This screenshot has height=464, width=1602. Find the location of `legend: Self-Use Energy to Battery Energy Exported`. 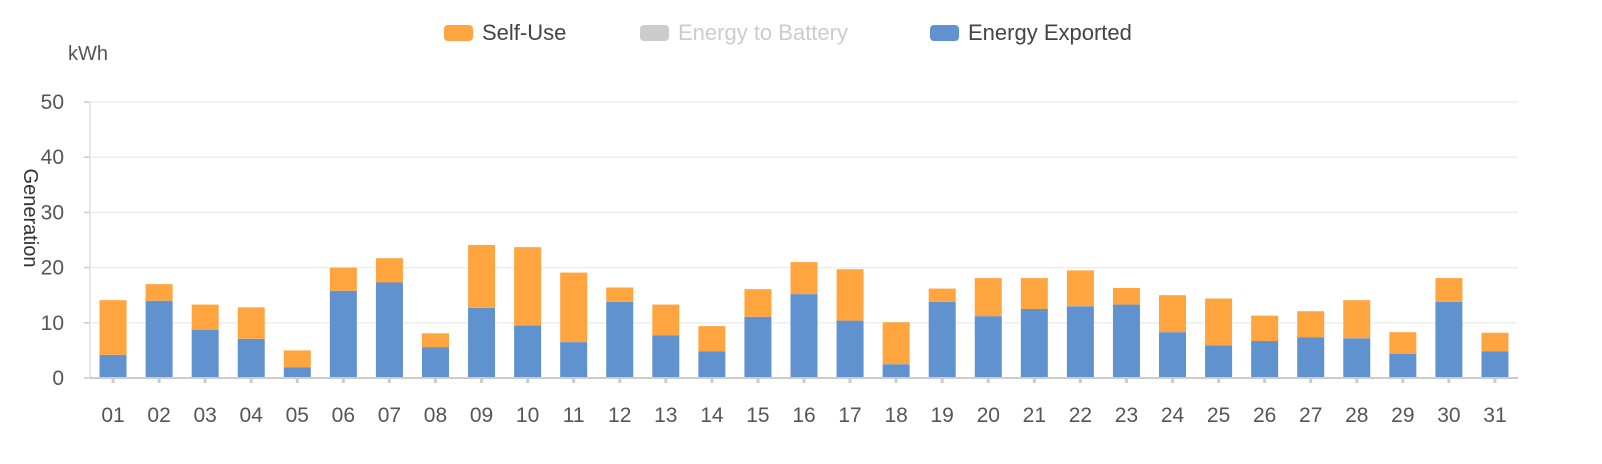

legend: Self-Use Energy to Battery Energy Exported is located at coordinates (788, 32).